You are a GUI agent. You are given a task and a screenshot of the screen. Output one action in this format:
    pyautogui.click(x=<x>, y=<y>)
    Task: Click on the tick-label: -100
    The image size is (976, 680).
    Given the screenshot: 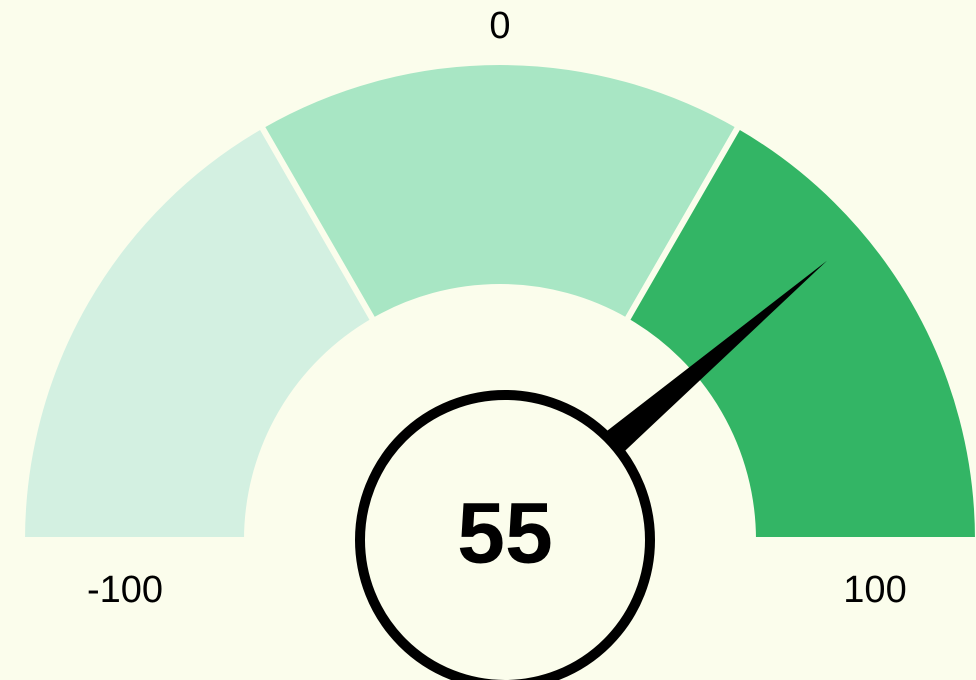 What is the action you would take?
    pyautogui.click(x=125, y=590)
    